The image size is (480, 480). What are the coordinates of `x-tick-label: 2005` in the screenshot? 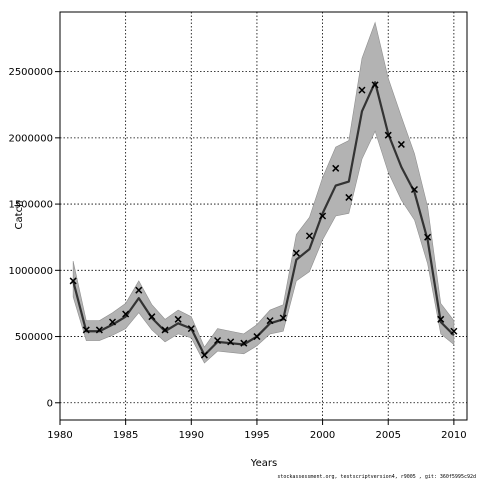 It's located at (387, 435).